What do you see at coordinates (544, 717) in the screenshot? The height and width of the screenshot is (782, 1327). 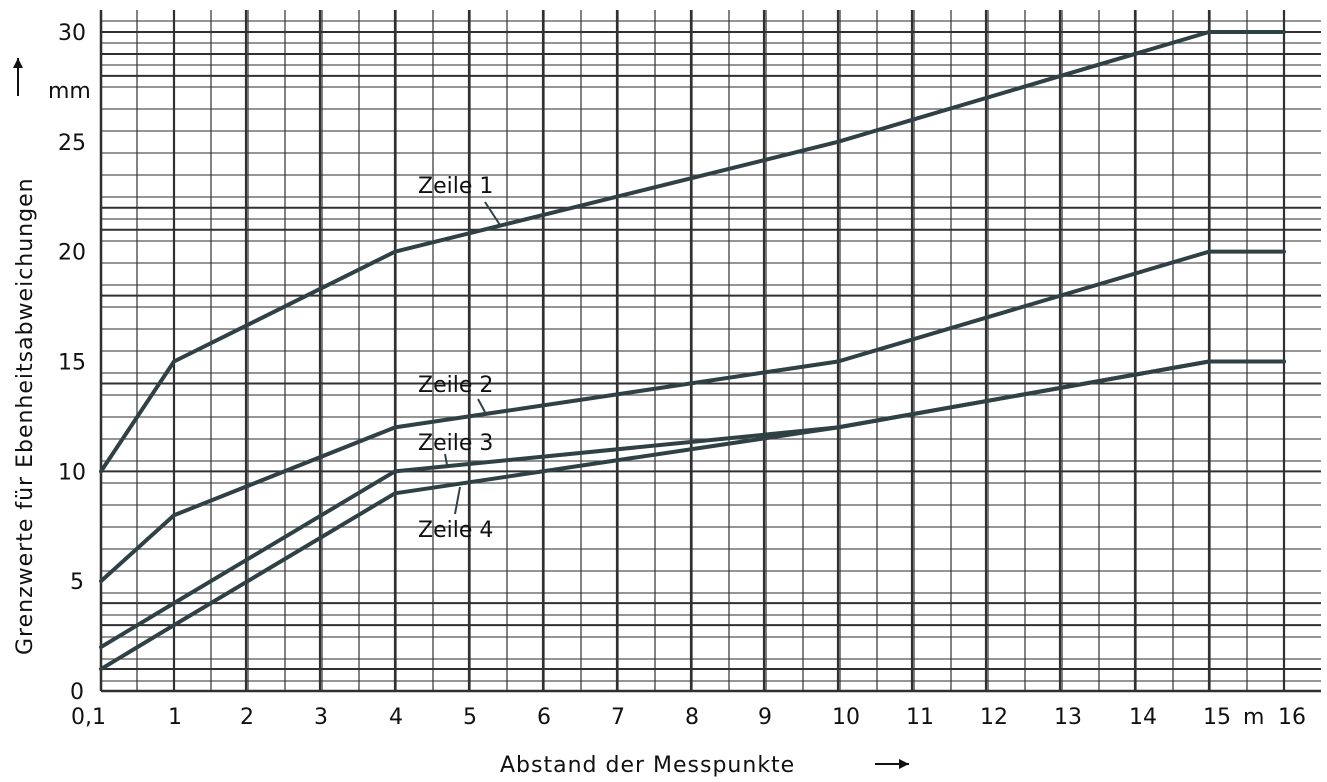 I see `x-tick-label-6: 6` at bounding box center [544, 717].